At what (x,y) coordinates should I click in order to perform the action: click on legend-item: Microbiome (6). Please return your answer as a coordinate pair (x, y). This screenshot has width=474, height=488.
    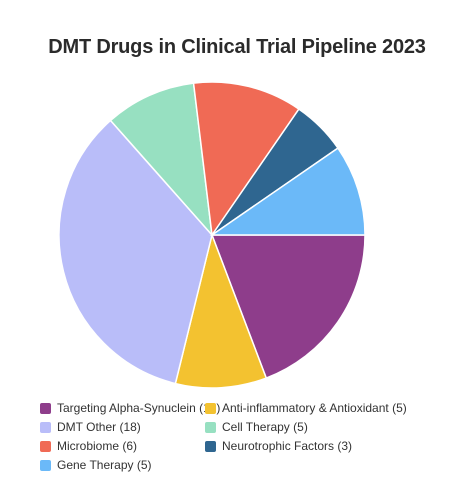
    Looking at the image, I should click on (88, 446).